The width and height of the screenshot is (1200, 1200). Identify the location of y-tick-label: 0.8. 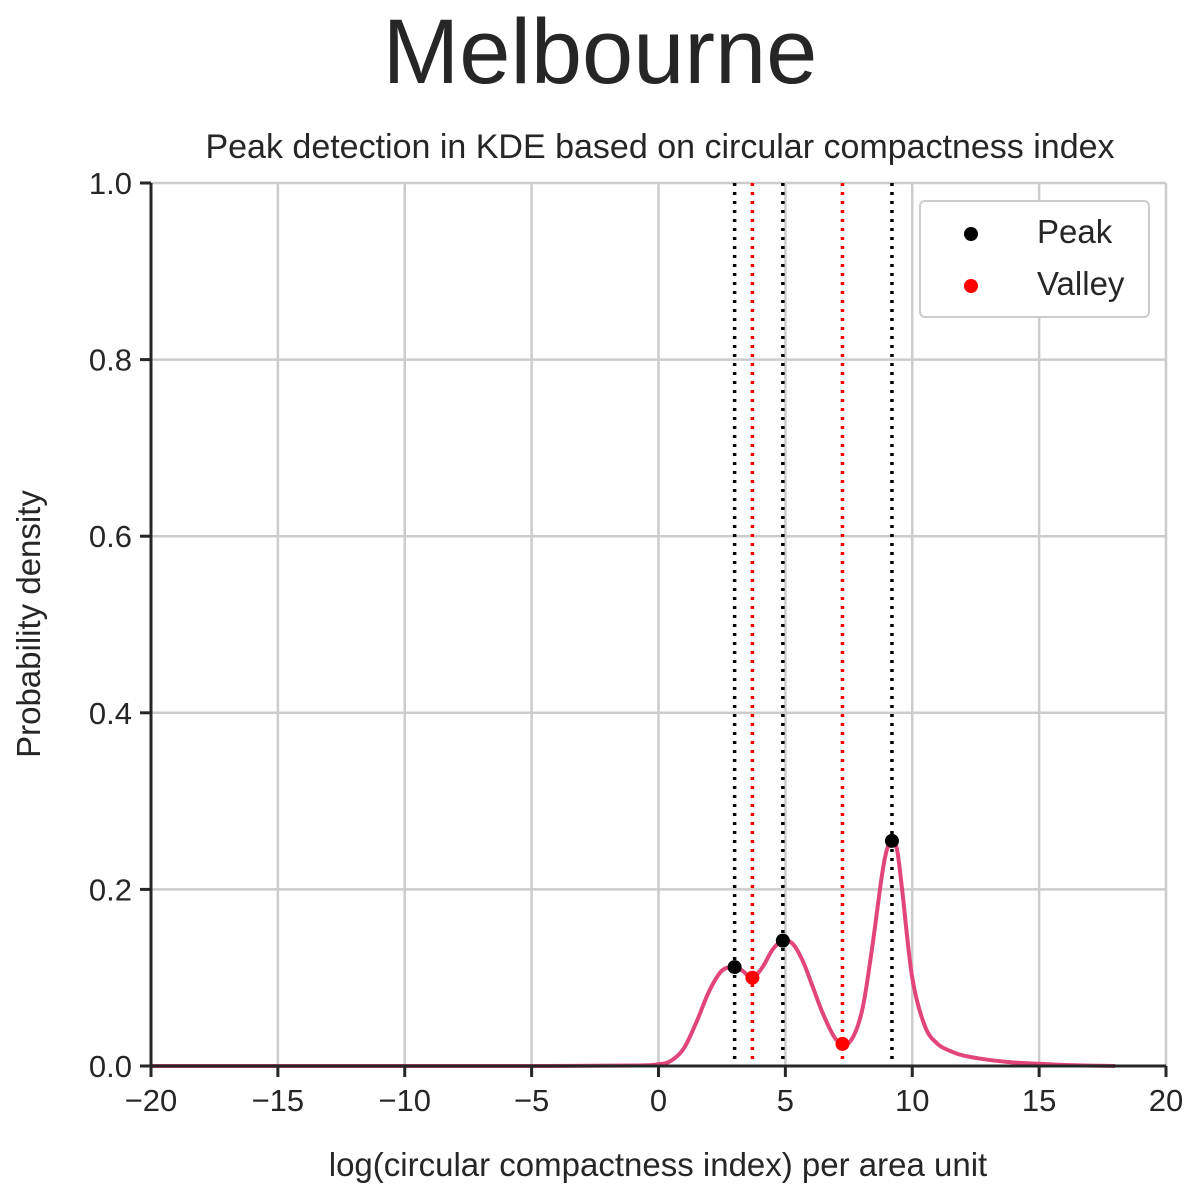
(110, 360).